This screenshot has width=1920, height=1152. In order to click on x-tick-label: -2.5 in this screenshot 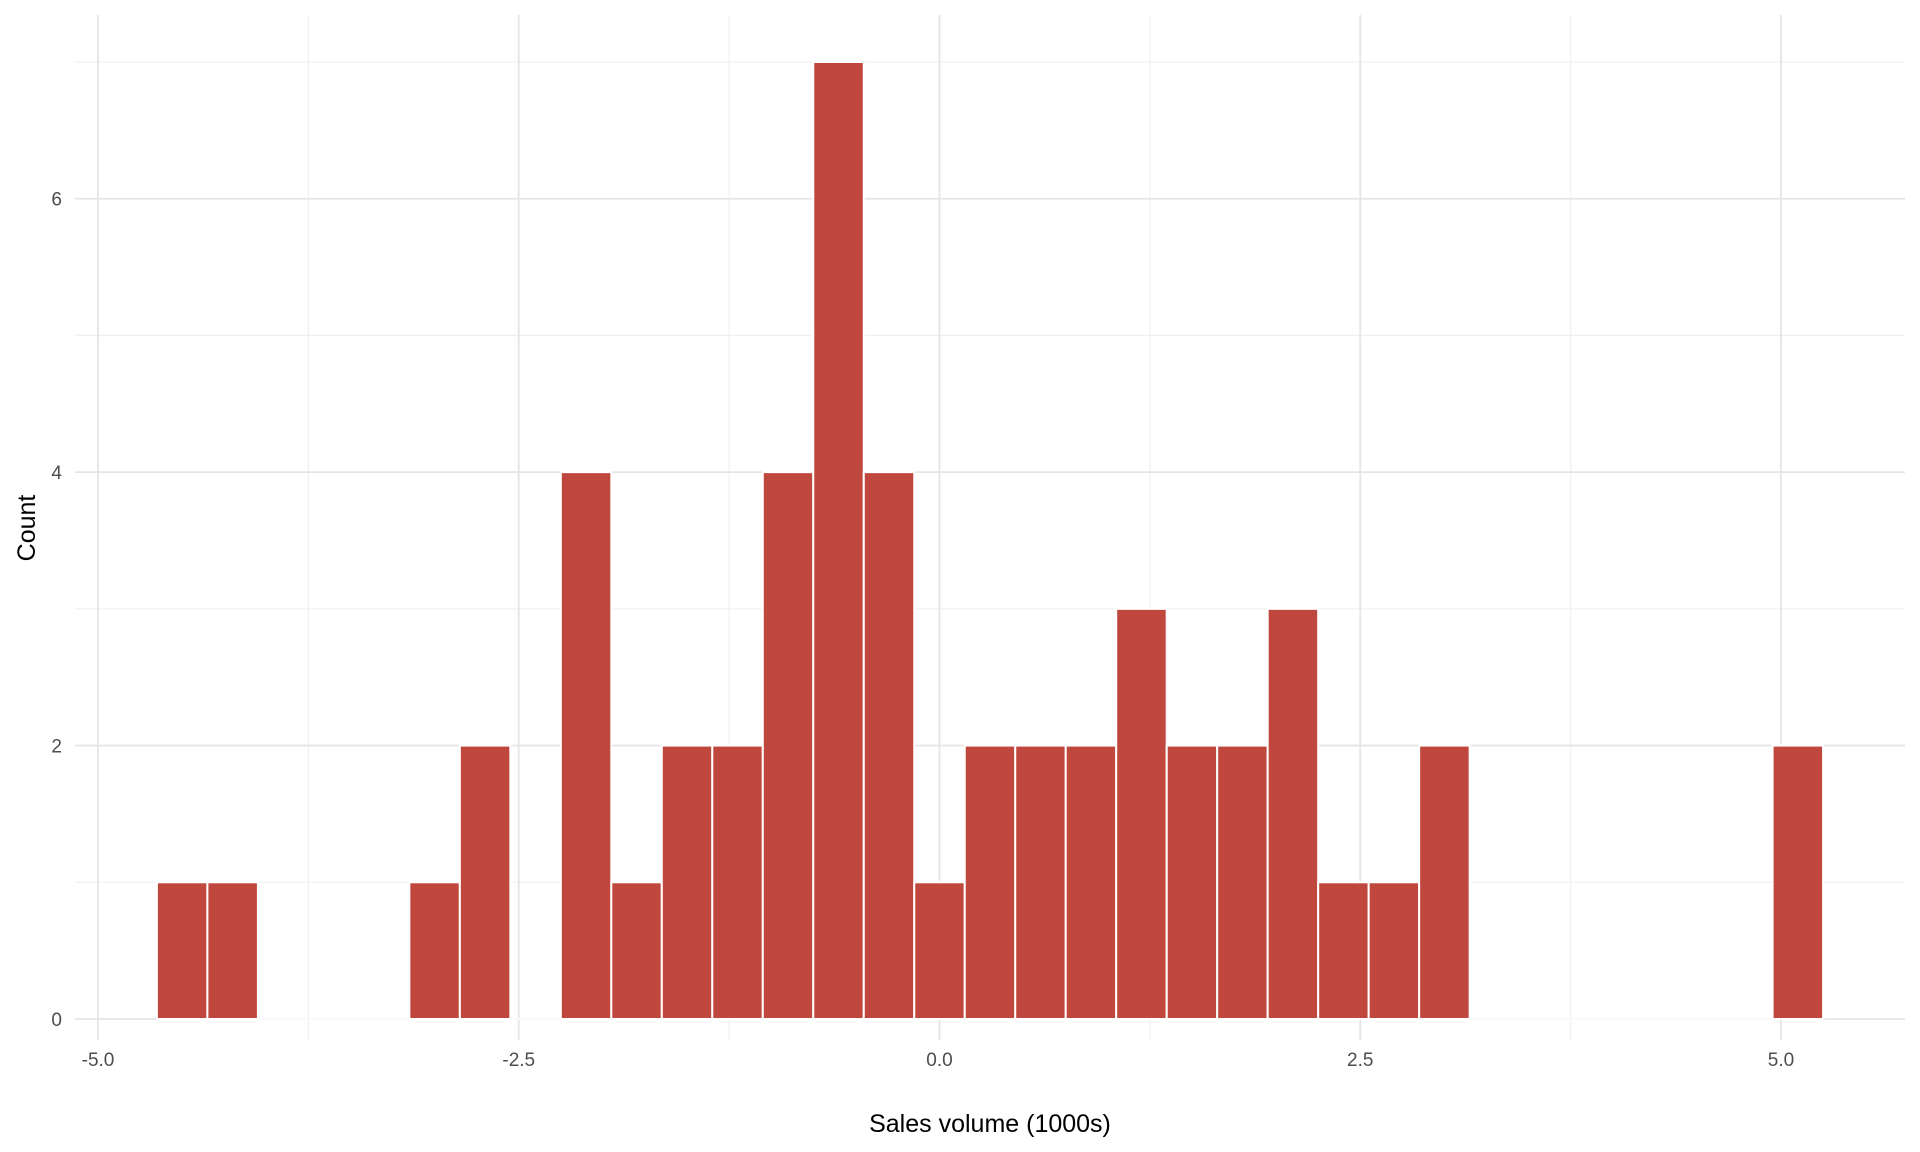, I will do `click(518, 1060)`.